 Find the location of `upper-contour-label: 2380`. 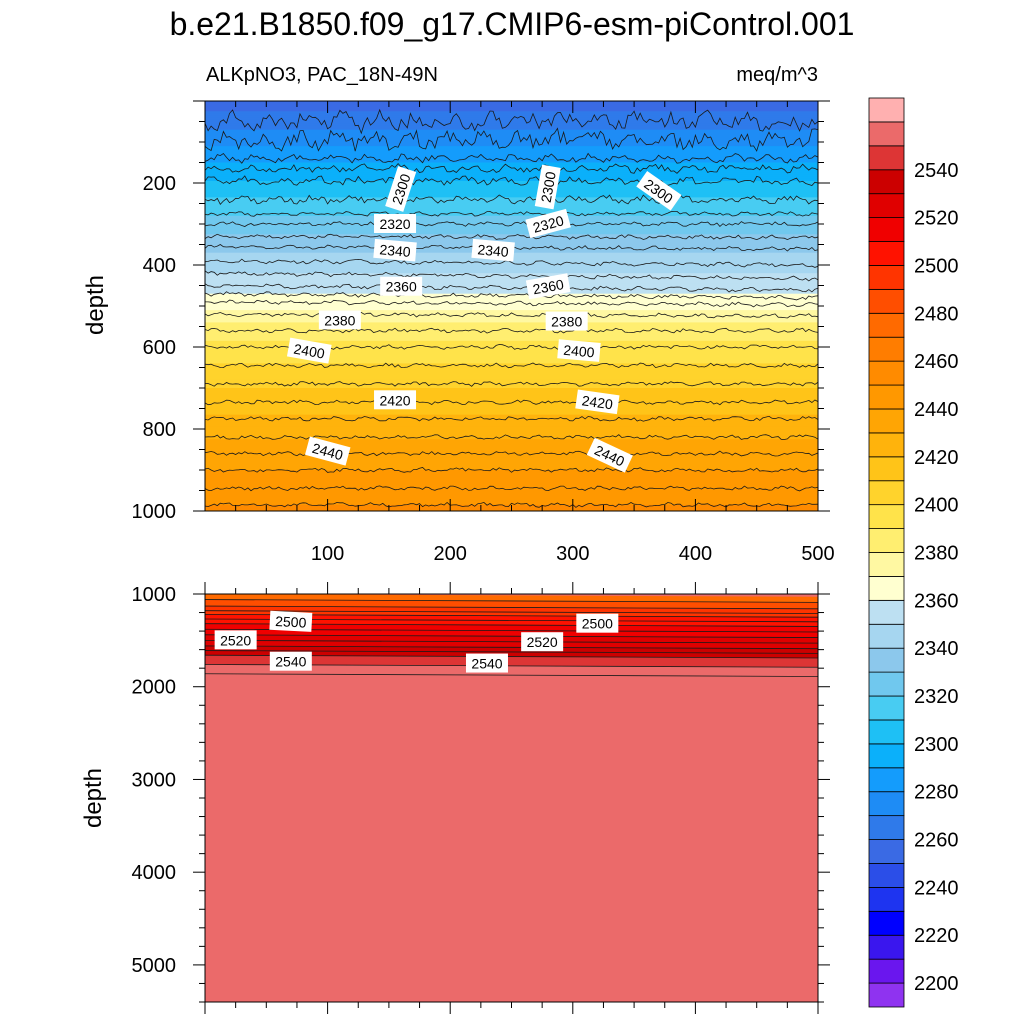

upper-contour-label: 2380 is located at coordinates (566, 321).